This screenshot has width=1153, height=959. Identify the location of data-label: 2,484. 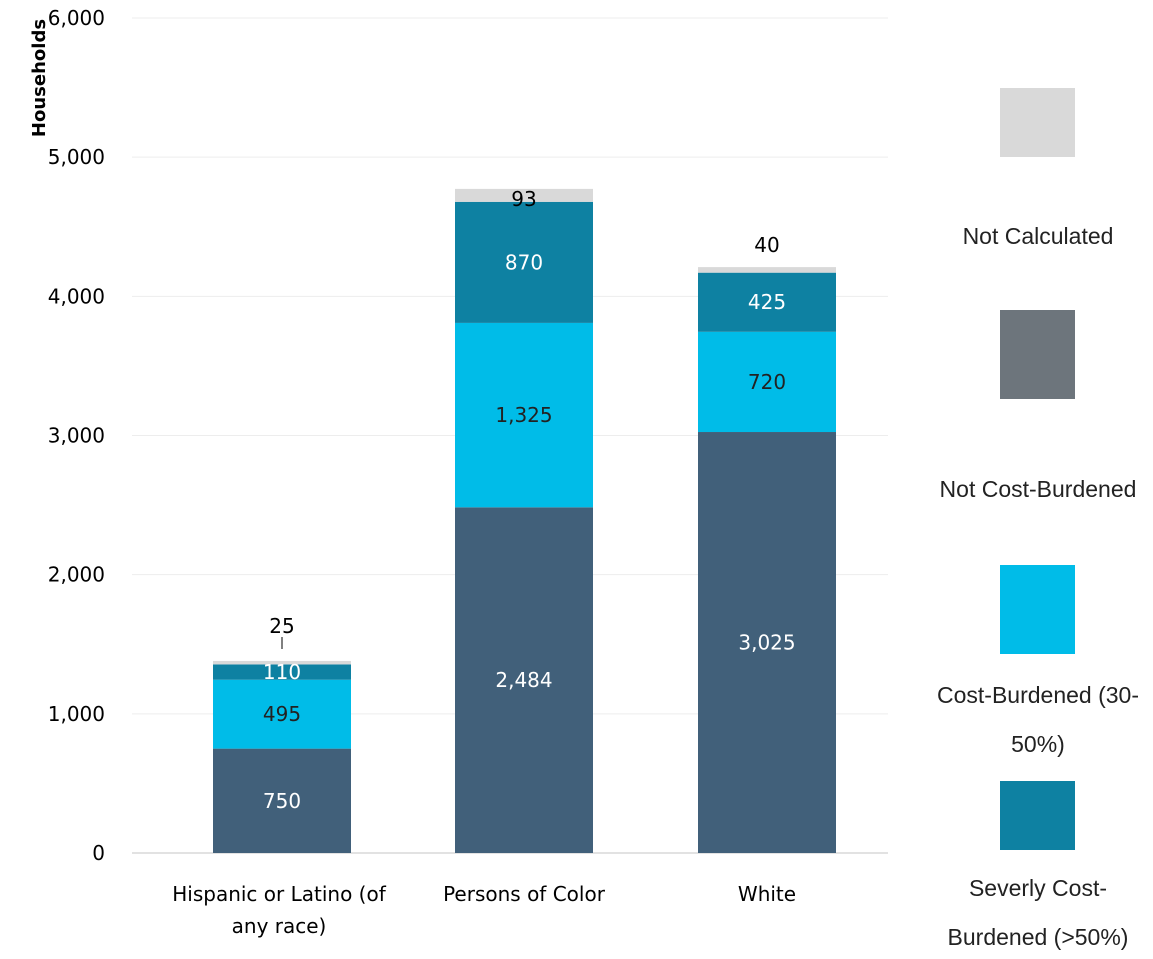
(523, 680).